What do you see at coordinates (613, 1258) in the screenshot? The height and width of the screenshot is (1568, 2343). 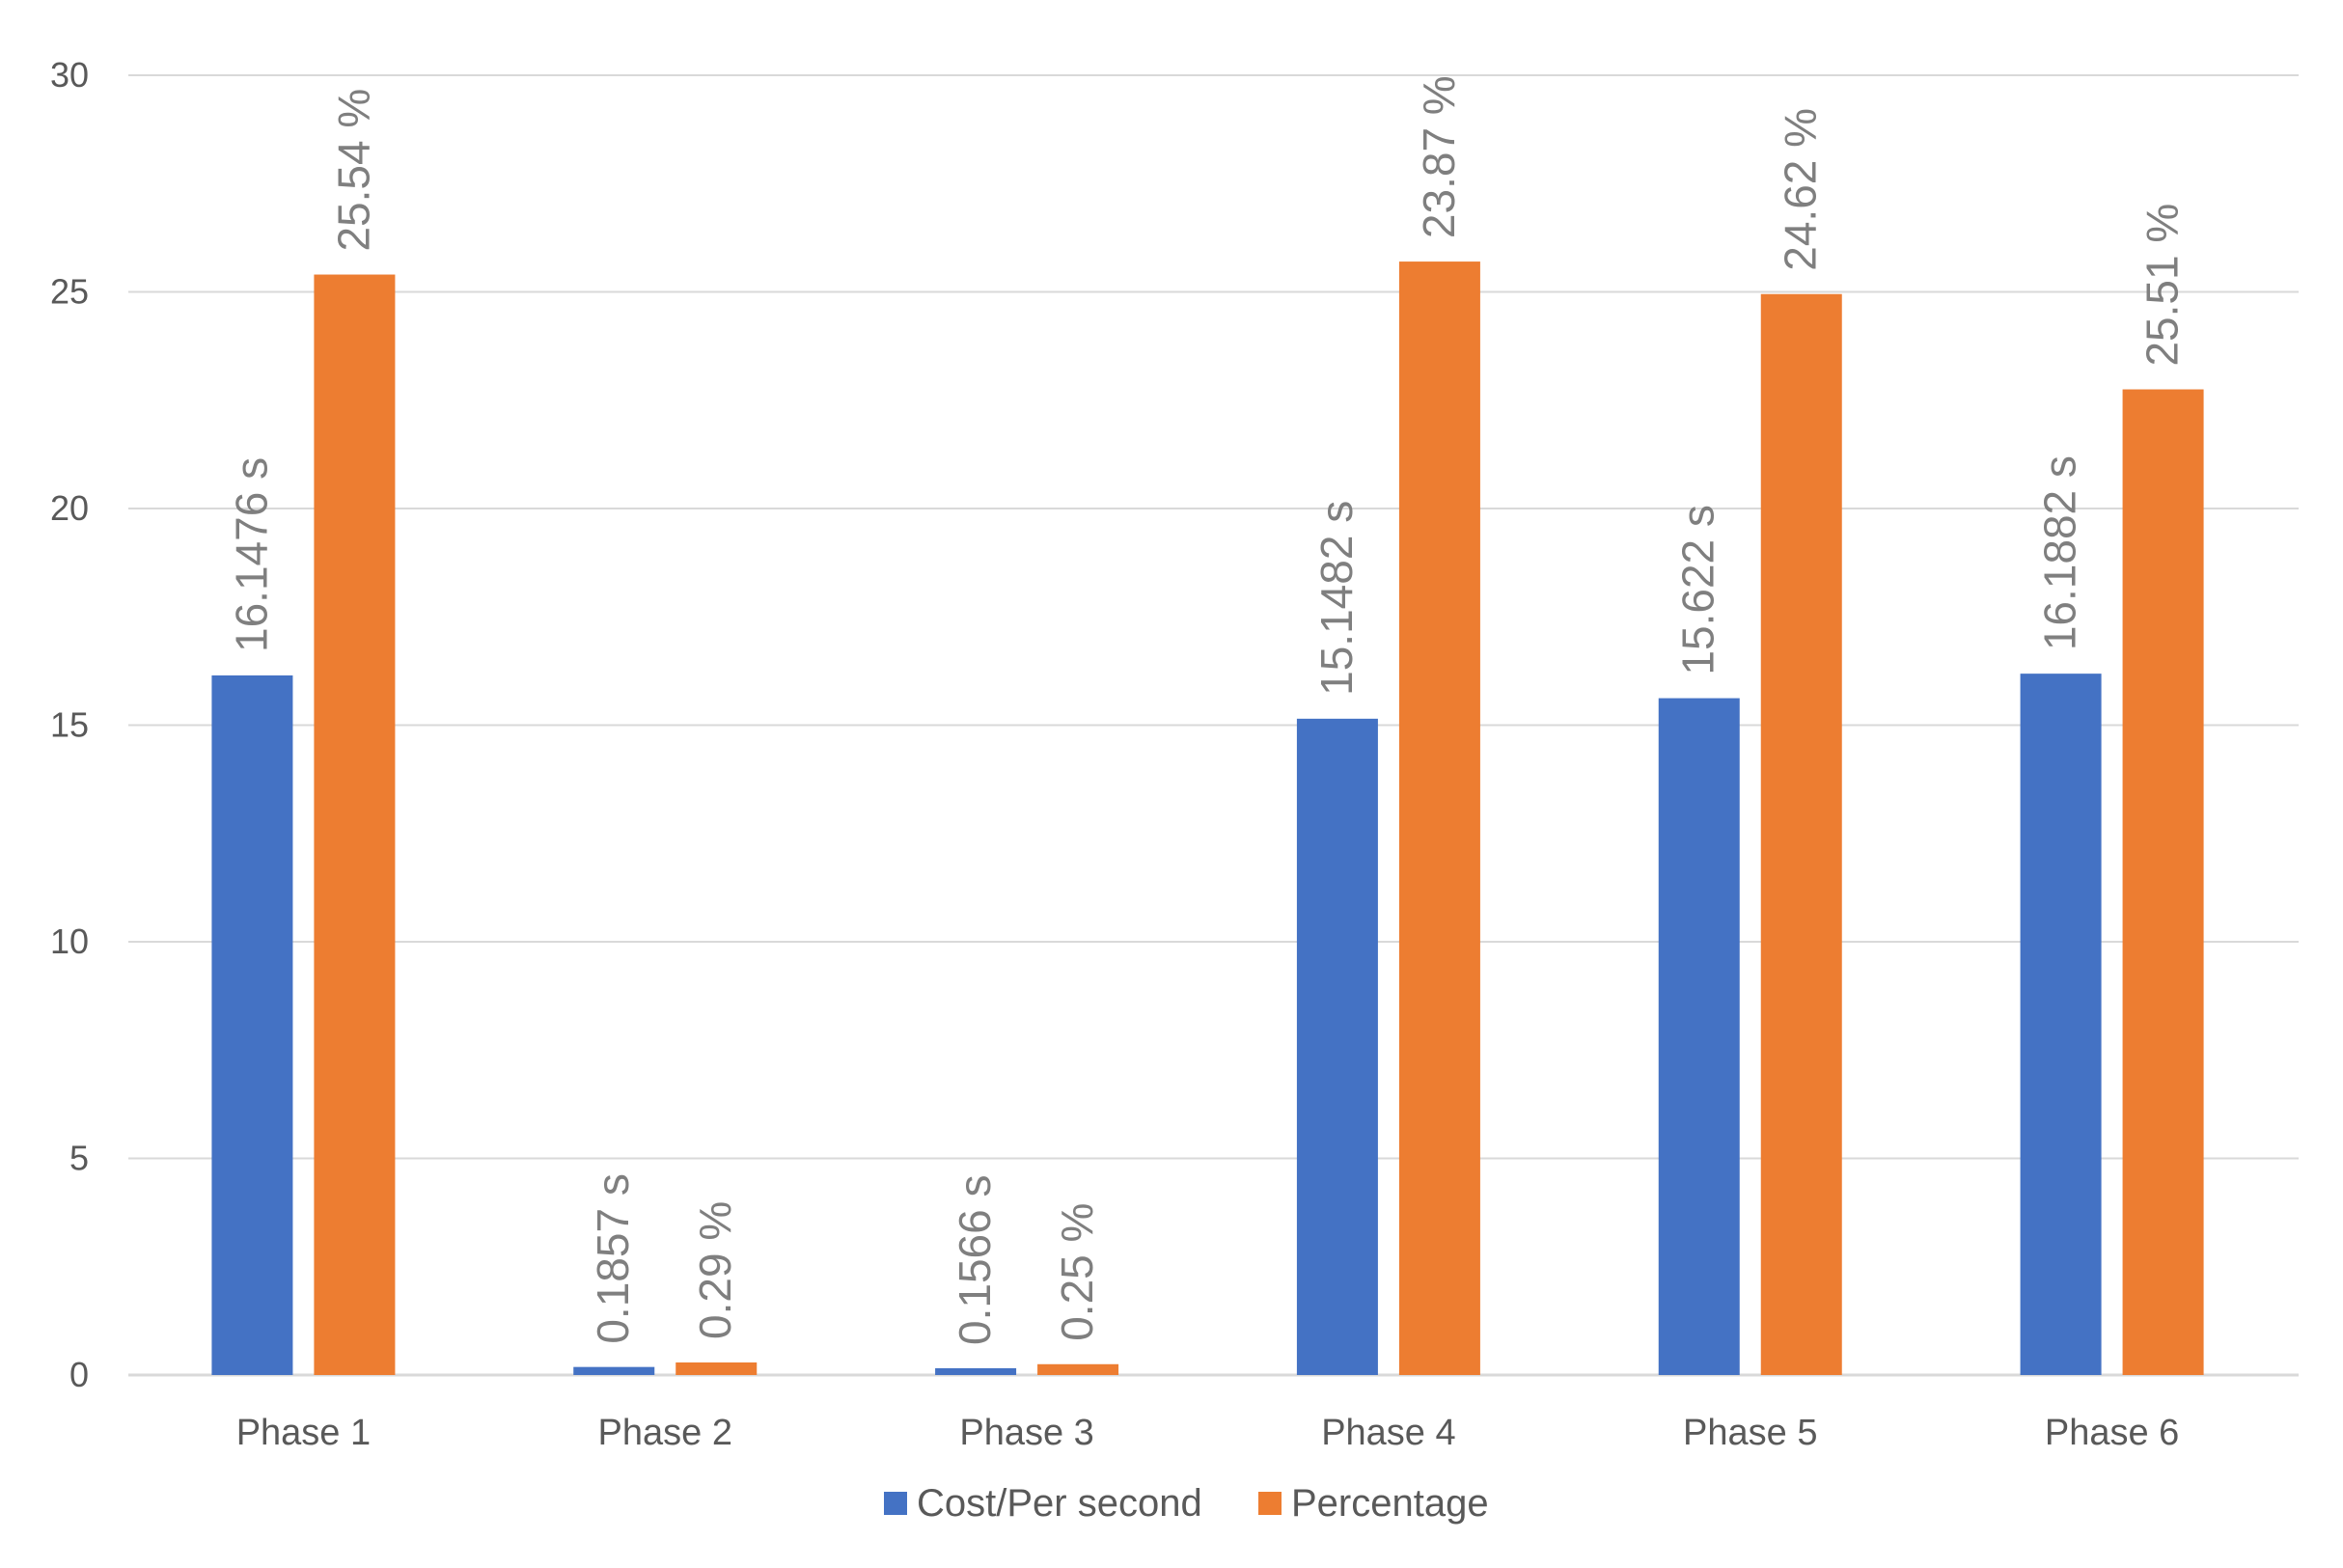 I see `data-label: 0.1857 s` at bounding box center [613, 1258].